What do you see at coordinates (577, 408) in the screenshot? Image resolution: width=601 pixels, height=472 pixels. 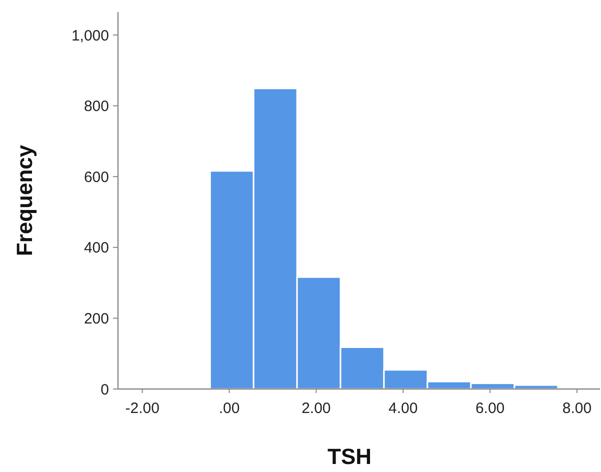 I see `x-tick-label: 8.00` at bounding box center [577, 408].